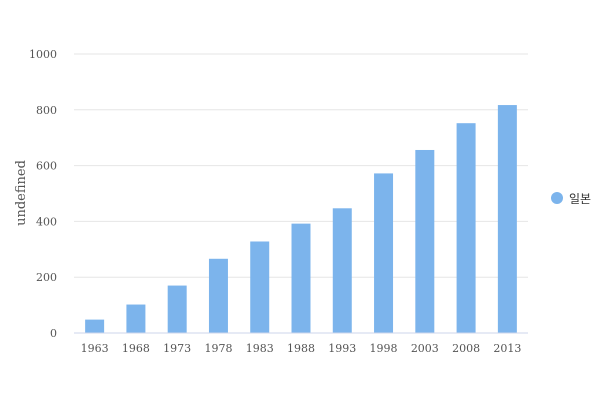  I want to click on x-tick-label: 1983, so click(260, 348).